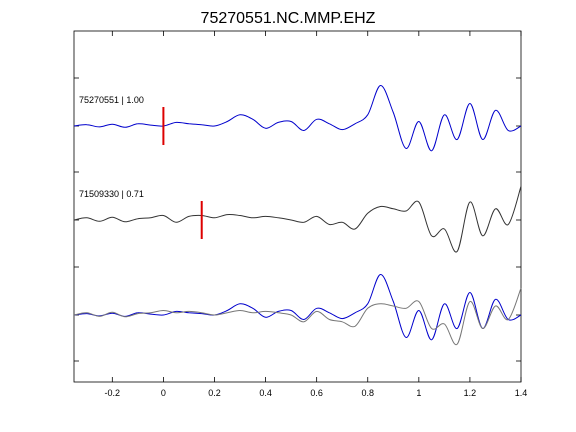  I want to click on x-tick-label: 0.2, so click(214, 393).